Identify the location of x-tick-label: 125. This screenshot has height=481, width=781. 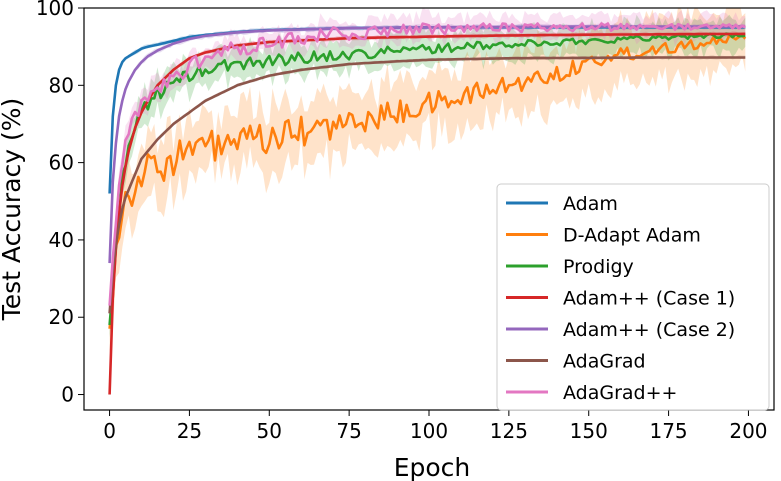
(509, 431).